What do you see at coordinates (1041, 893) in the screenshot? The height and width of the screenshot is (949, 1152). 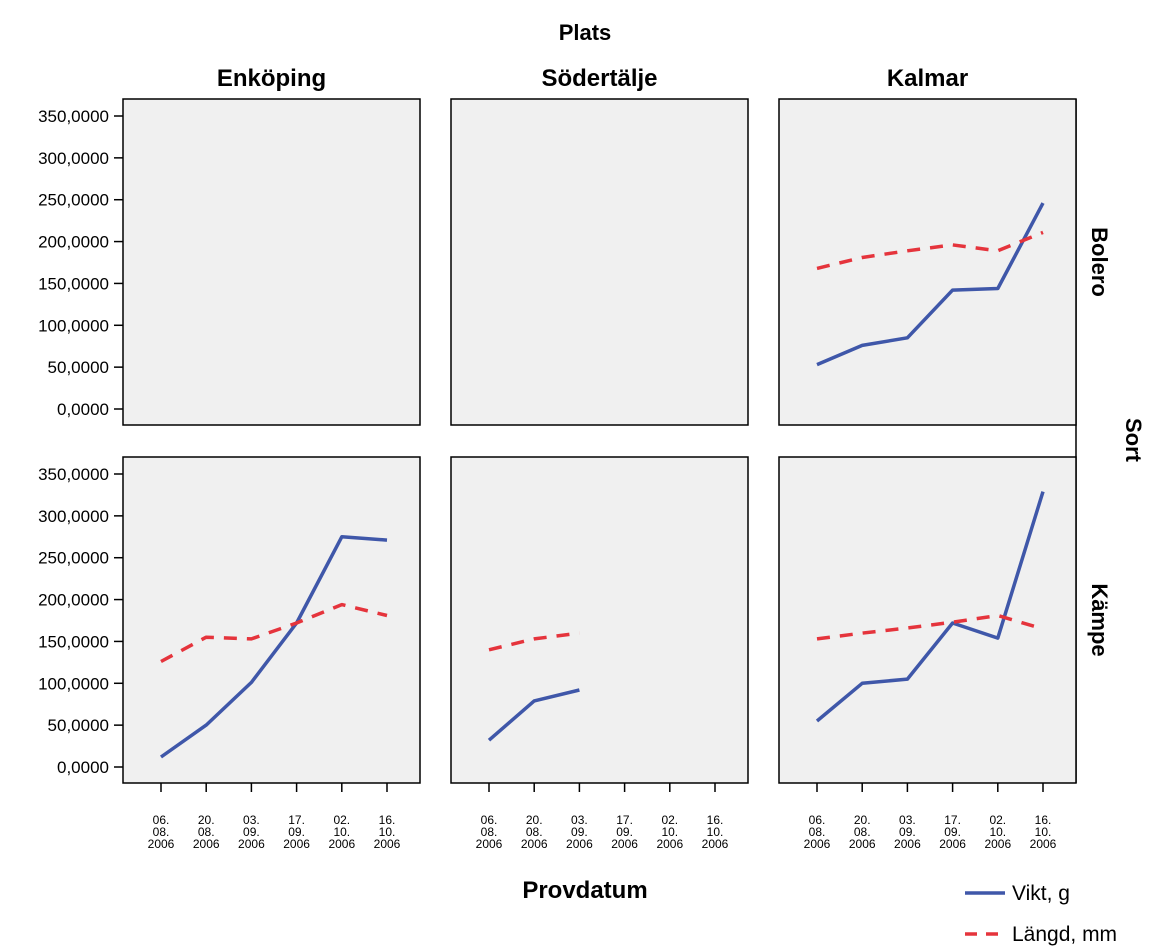 I see `legend-label-vikt: Vikt, g` at bounding box center [1041, 893].